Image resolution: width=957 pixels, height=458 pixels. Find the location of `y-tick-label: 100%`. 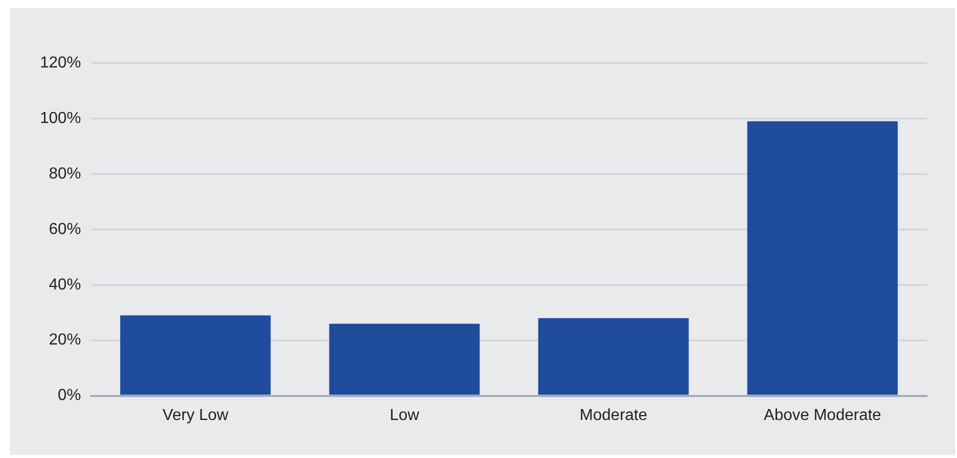

y-tick-label: 100% is located at coordinates (60, 118).